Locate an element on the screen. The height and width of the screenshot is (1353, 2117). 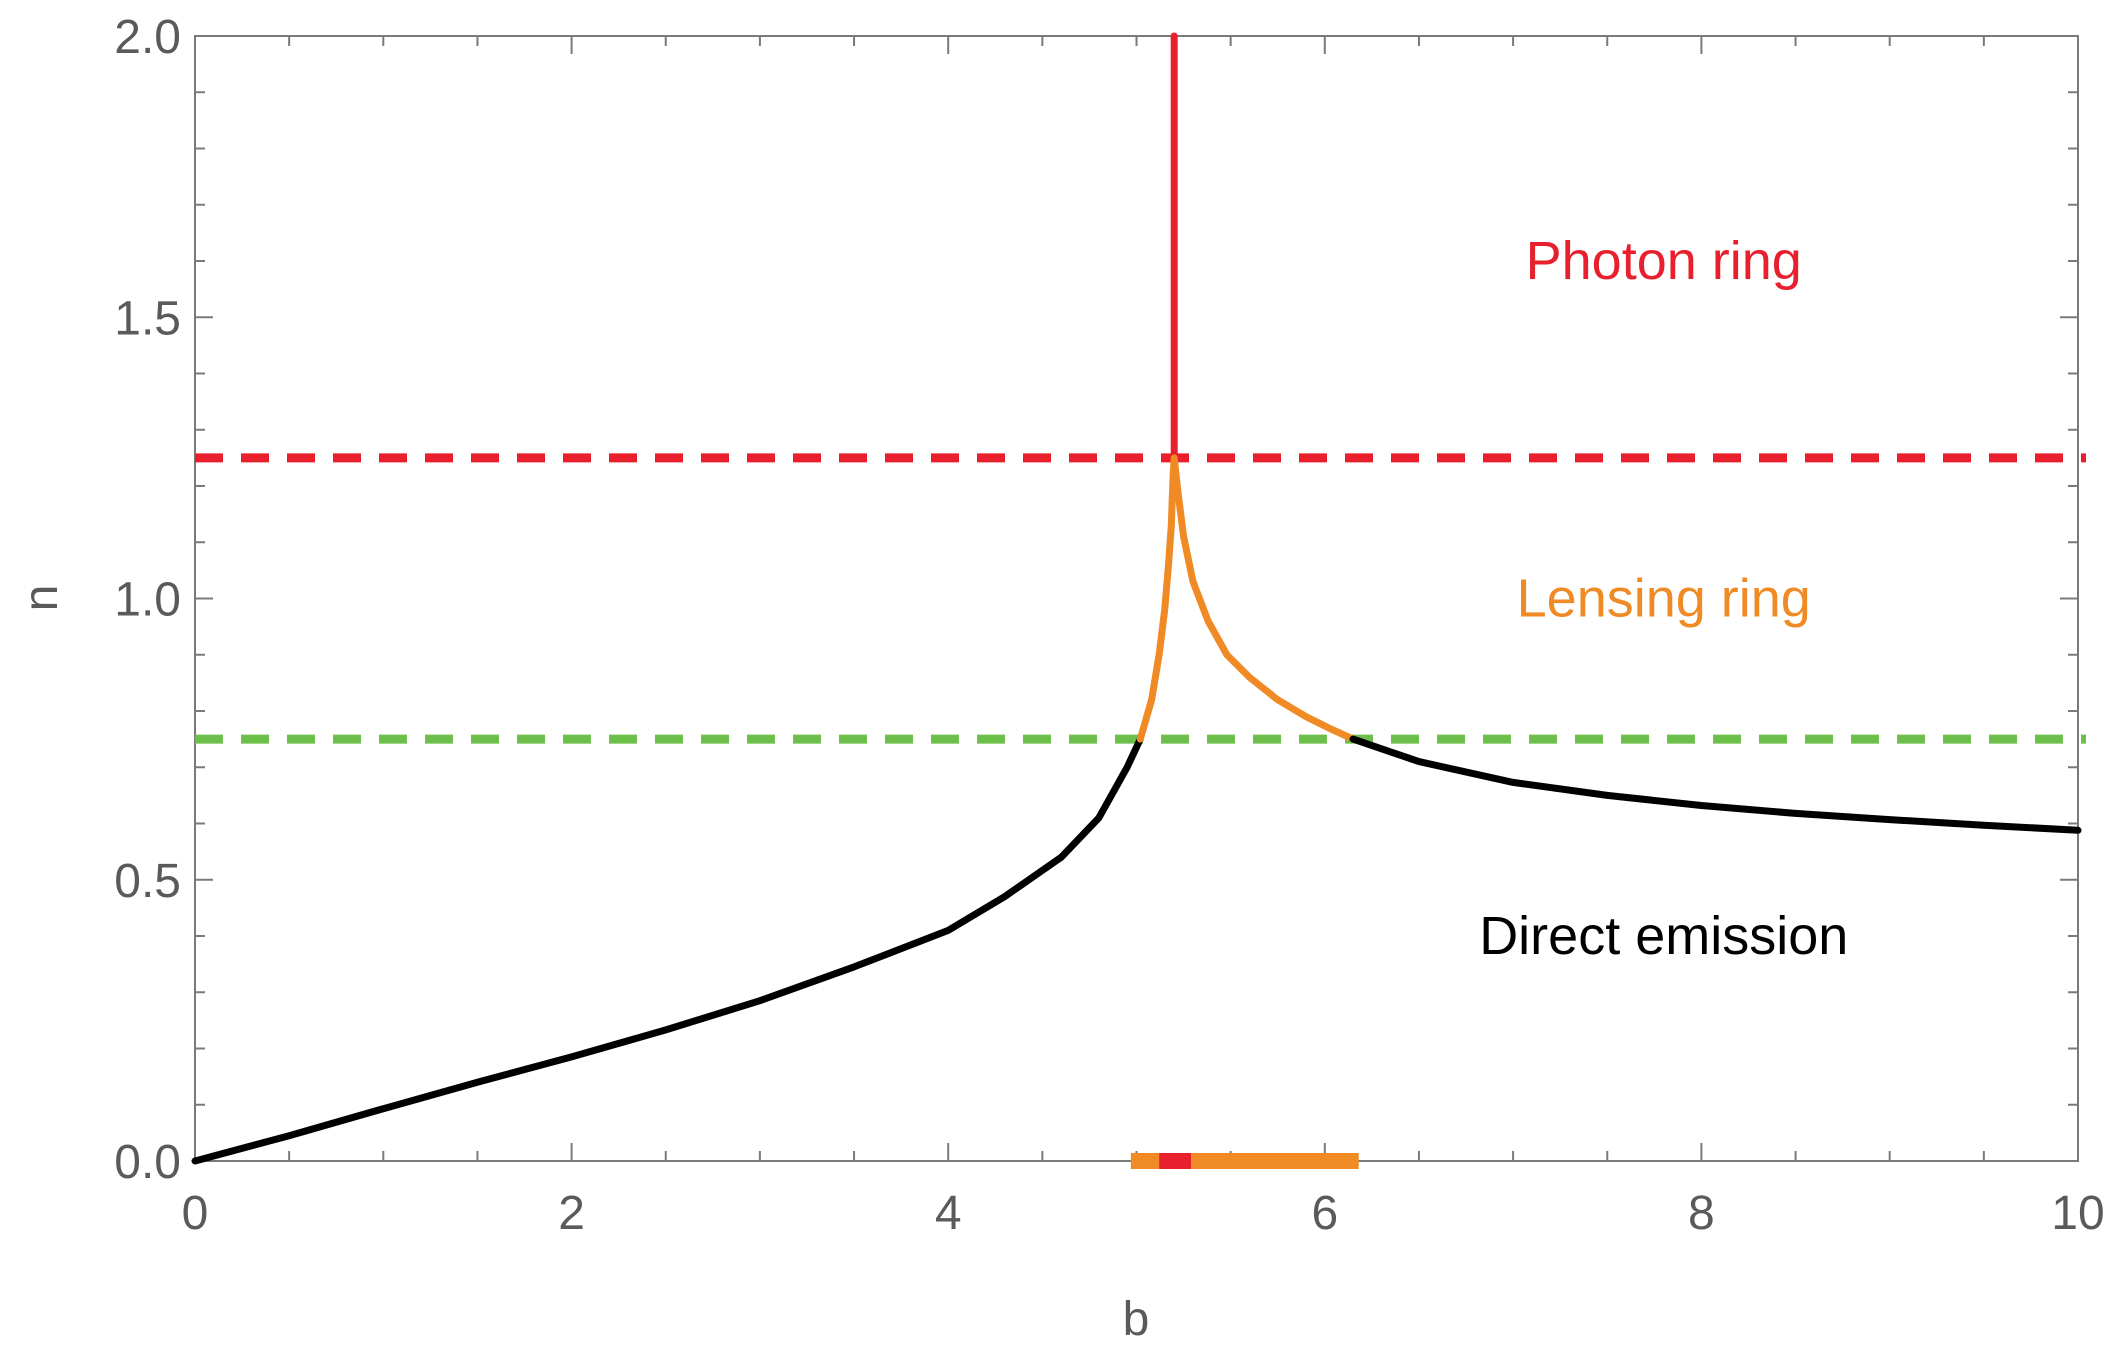
curve-direct-left is located at coordinates (667, 950).